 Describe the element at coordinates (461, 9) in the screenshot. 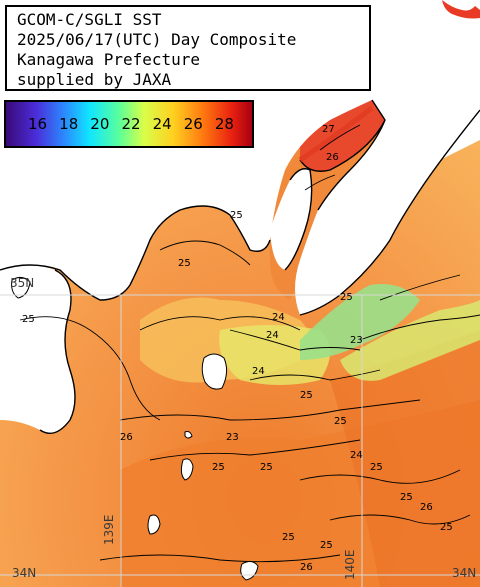

I see `boso-tip-red-water` at that location.